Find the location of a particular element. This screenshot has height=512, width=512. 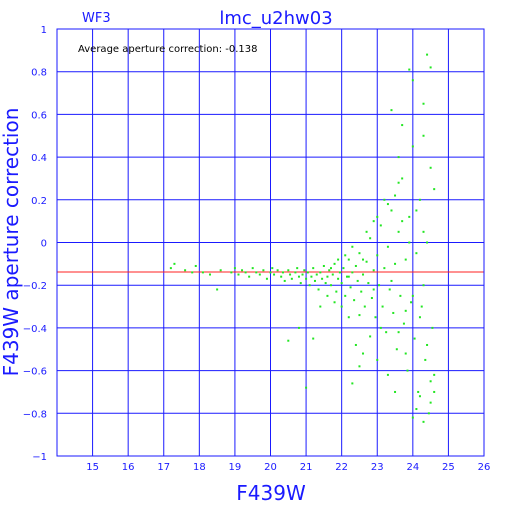

x-tick-label: 25 is located at coordinates (448, 467).